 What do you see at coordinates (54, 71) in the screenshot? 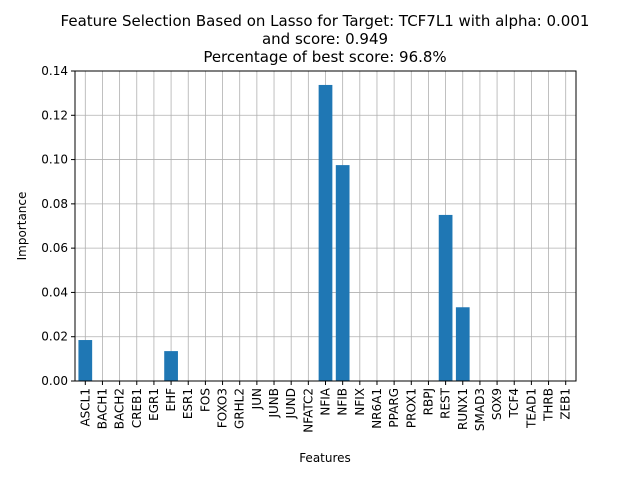
I see `y-tick-label: 0.14` at bounding box center [54, 71].